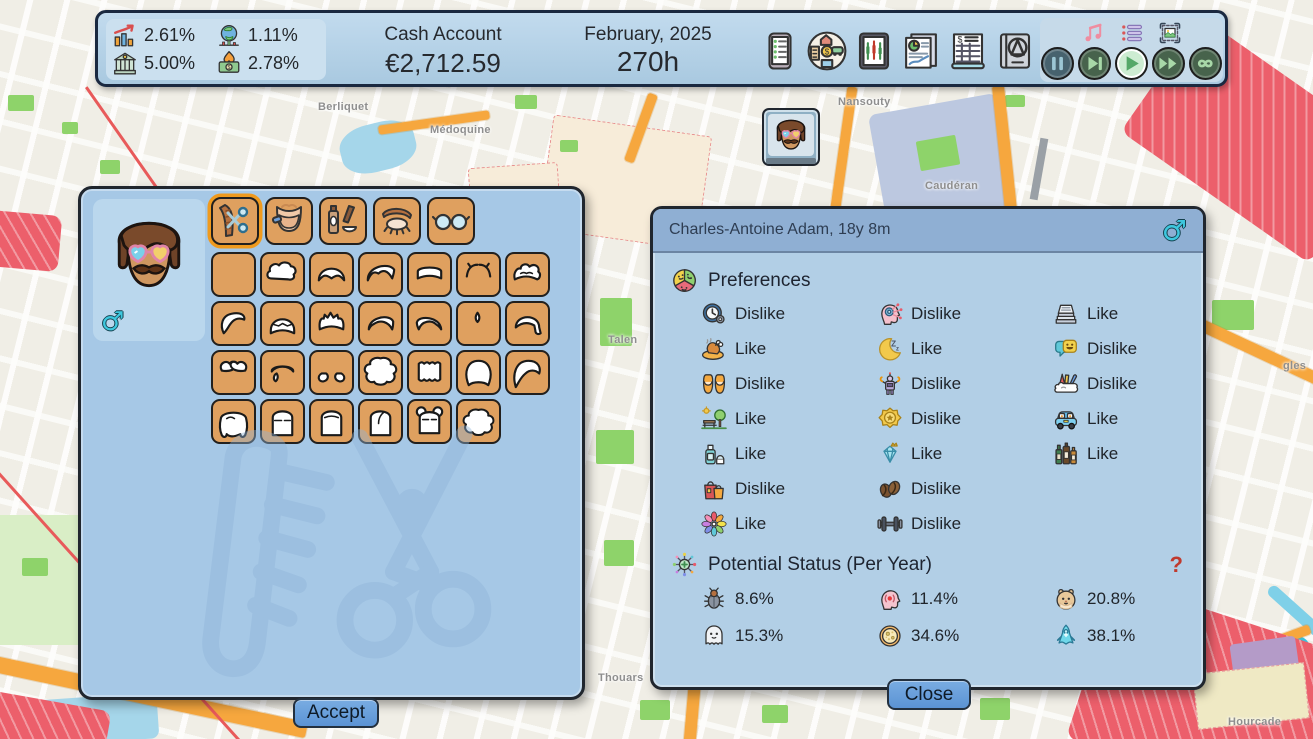  I want to click on eyebrows-icon, so click(397, 221).